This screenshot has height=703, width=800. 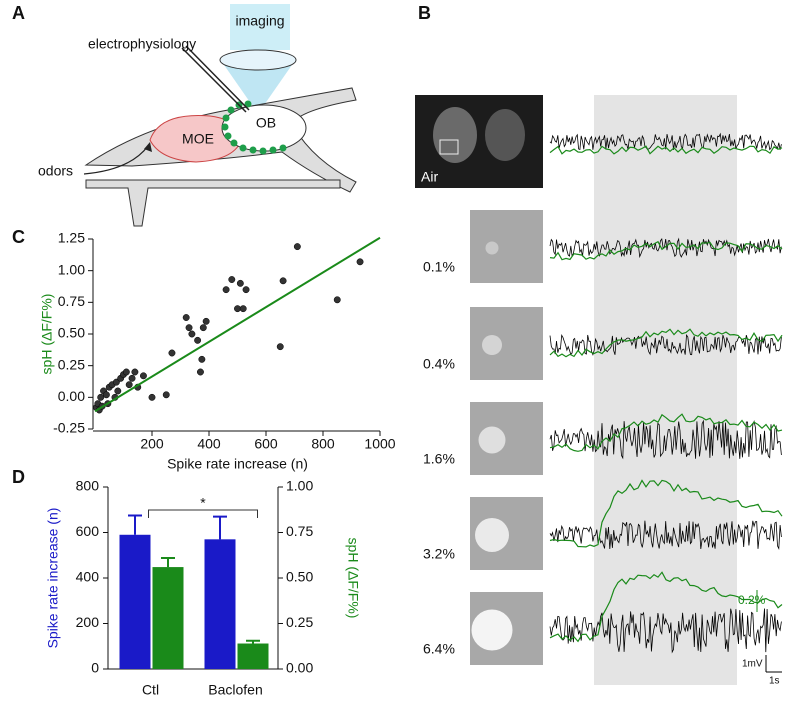 I want to click on imaging-label: imaging, so click(x=259, y=21).